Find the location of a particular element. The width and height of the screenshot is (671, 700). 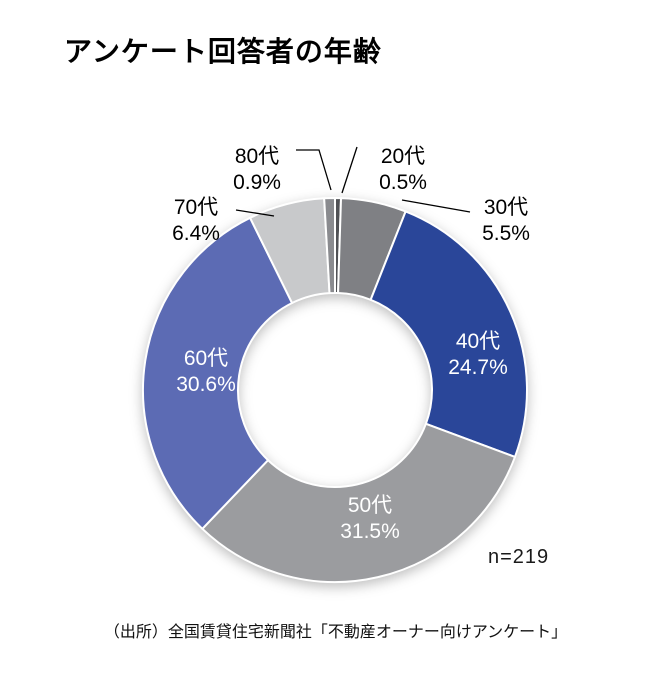

pie-slice-50代 is located at coordinates (358, 502).